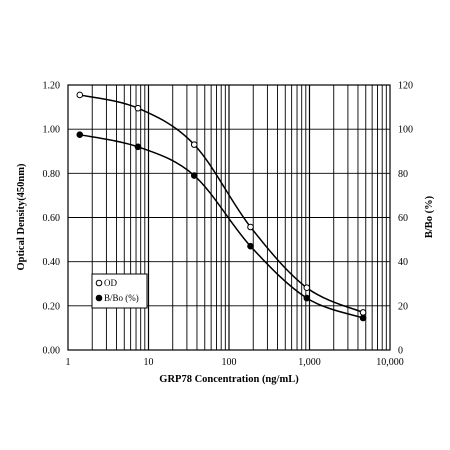 Image resolution: width=450 pixels, height=450 pixels. I want to click on y2-tick-label: 120, so click(405, 86).